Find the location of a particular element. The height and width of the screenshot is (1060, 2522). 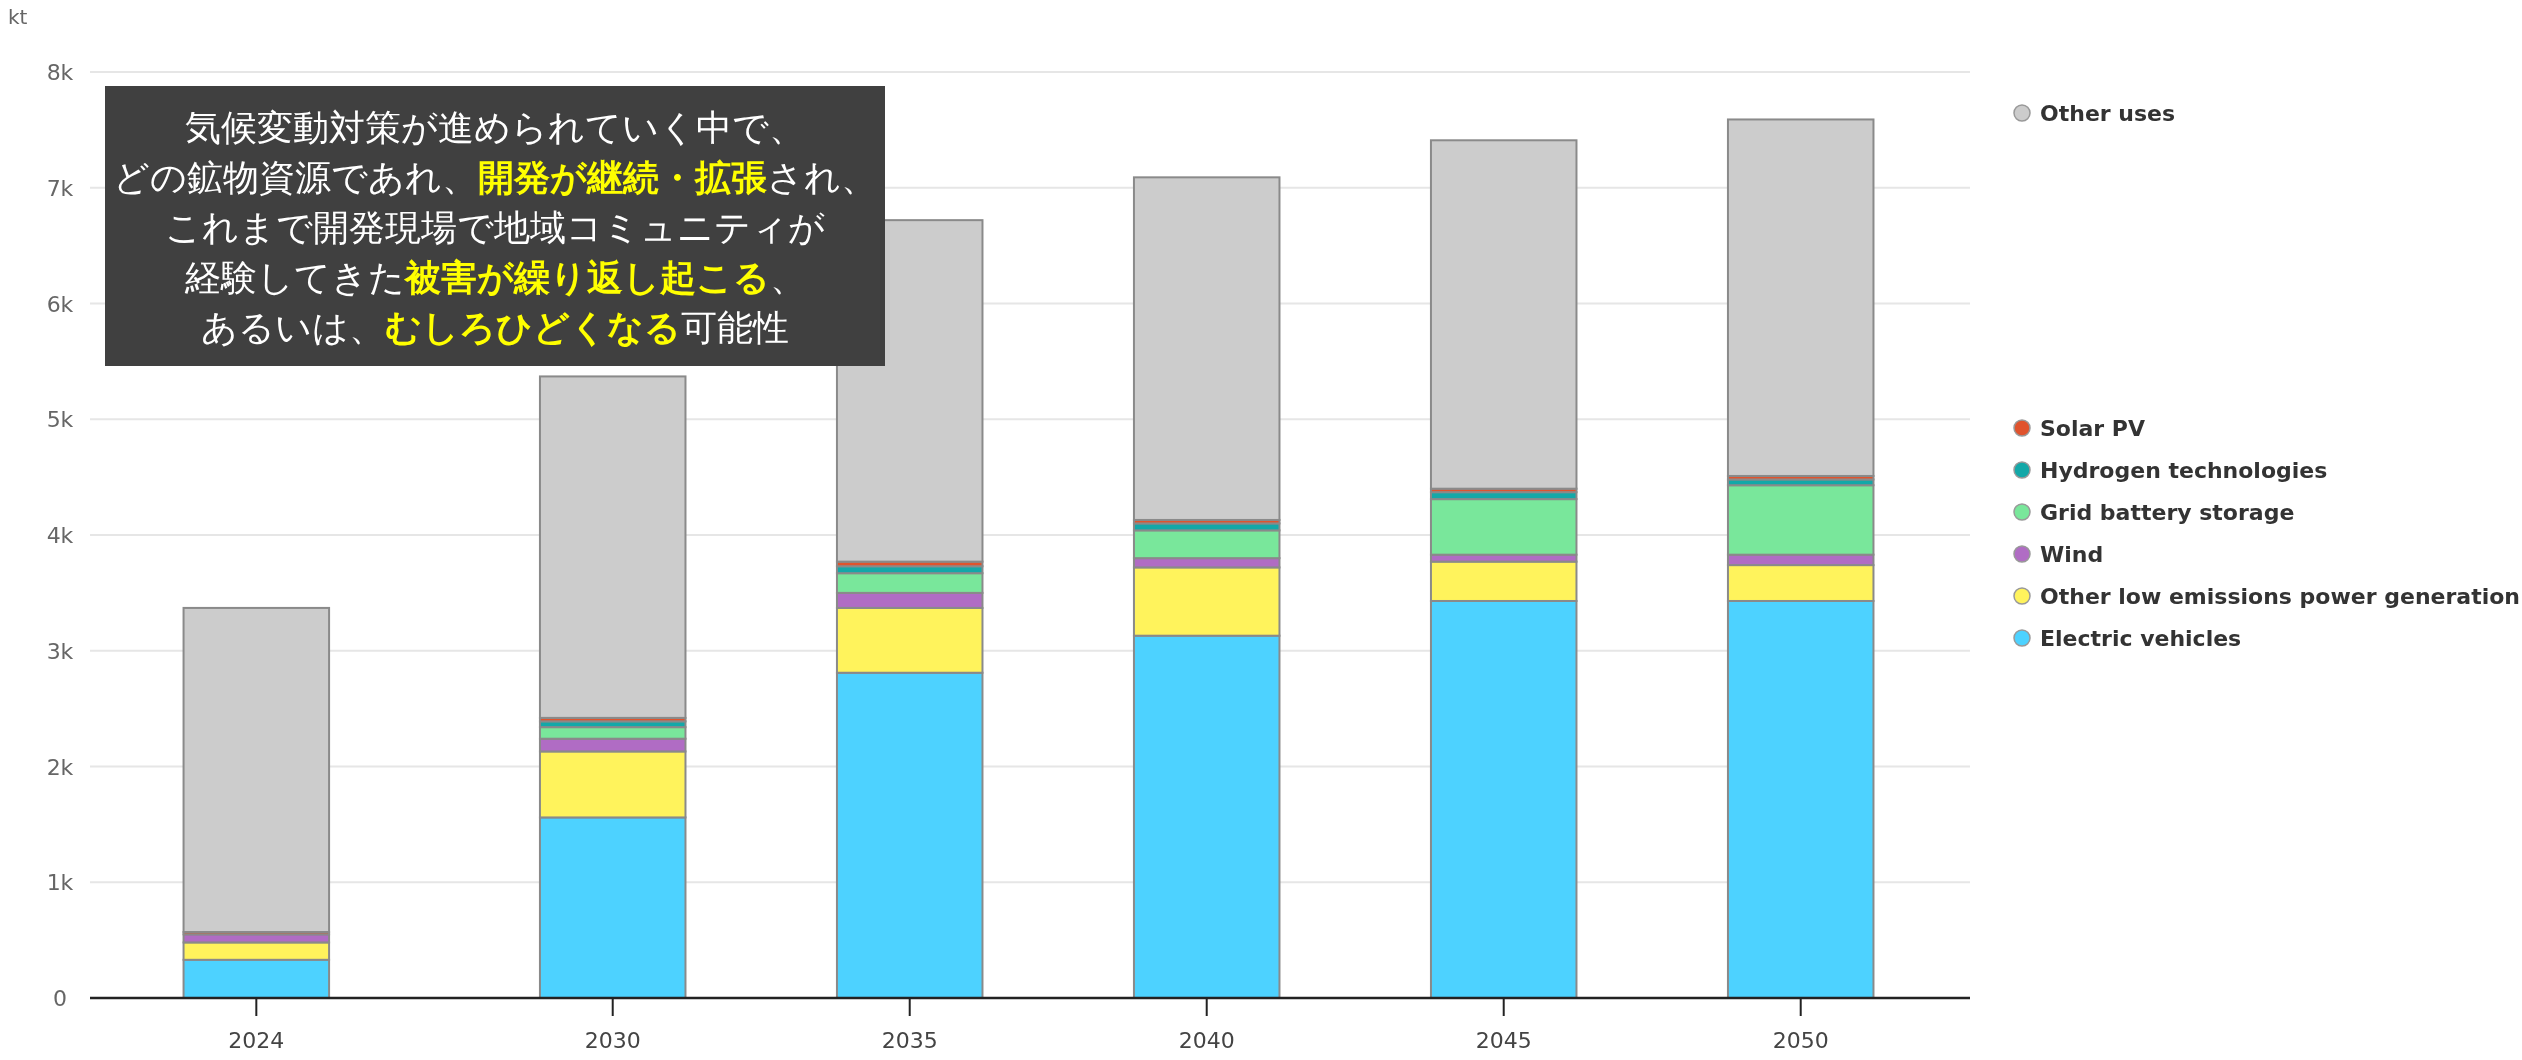

x-tick-label: 2045 is located at coordinates (1503, 1040).